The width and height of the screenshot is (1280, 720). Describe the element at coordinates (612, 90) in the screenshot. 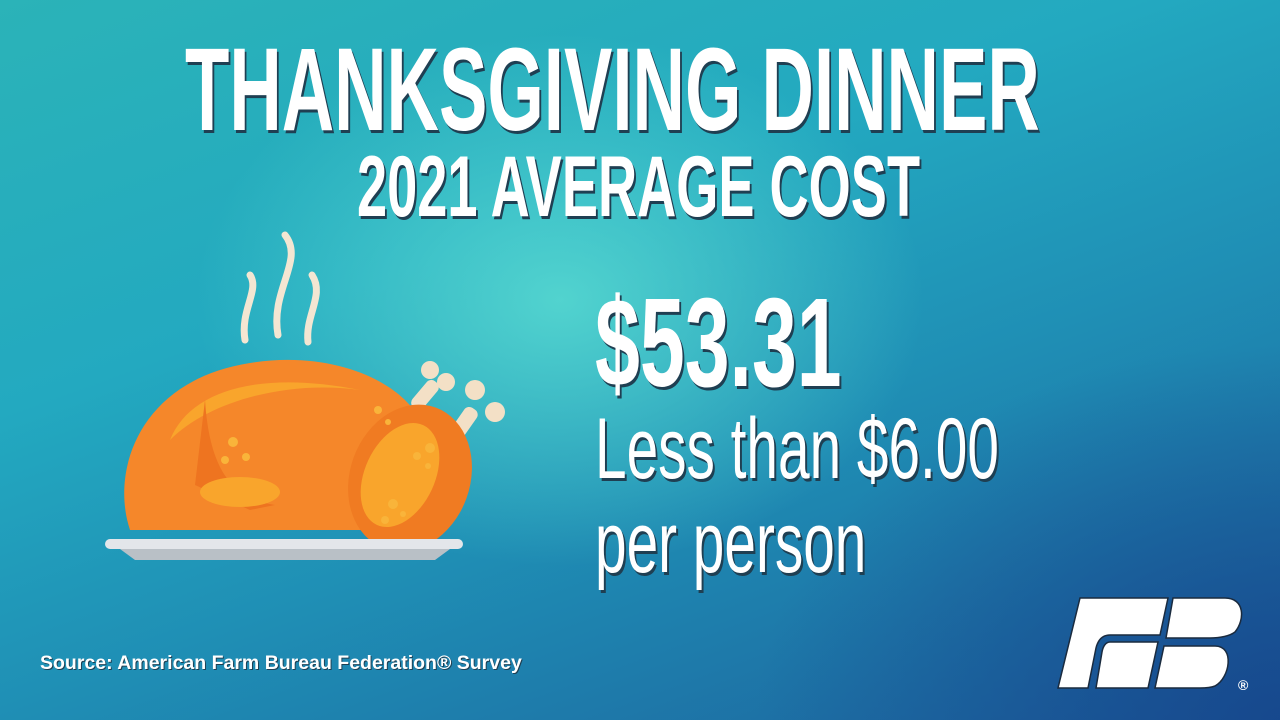

I see `page-title: THANKSGIVING DINNER` at that location.